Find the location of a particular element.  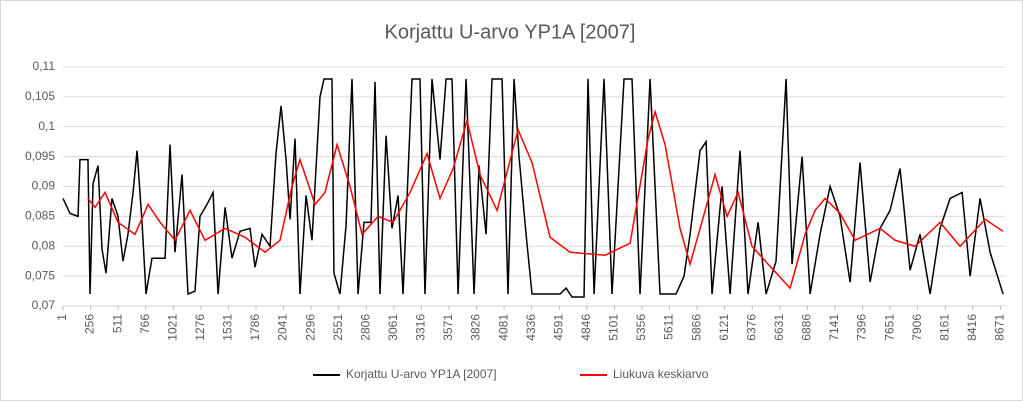

x-tick-label: 8416 is located at coordinates (972, 327).